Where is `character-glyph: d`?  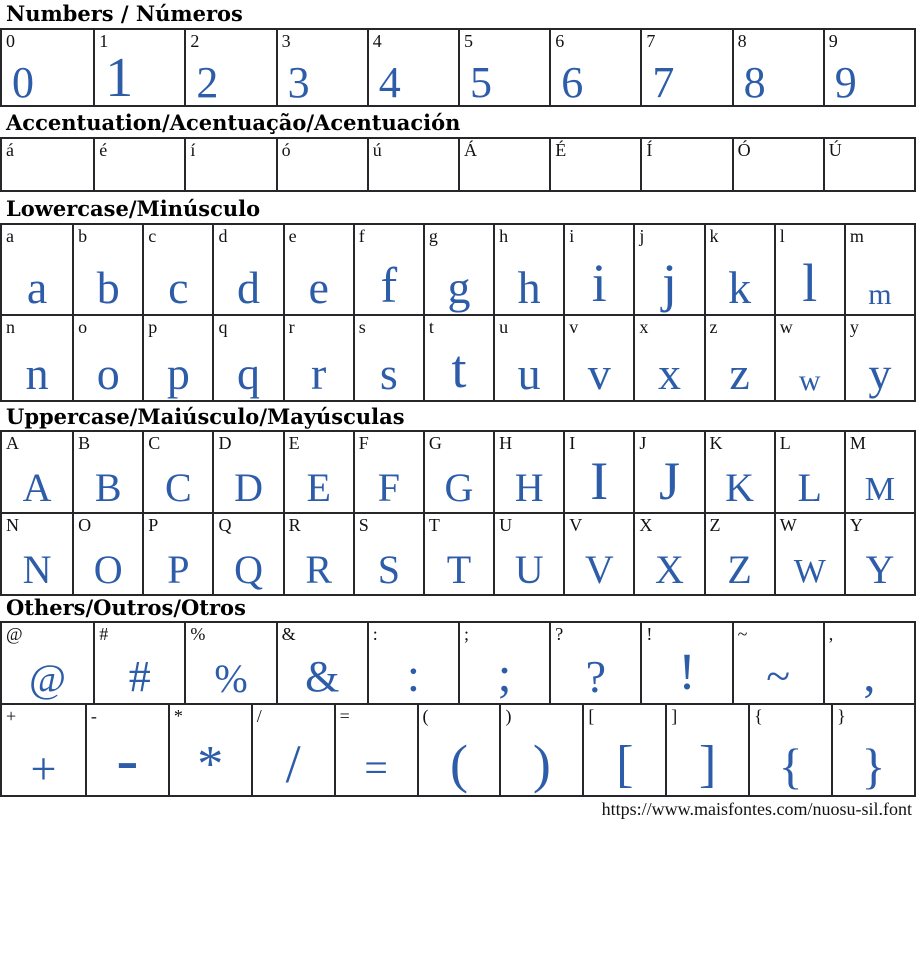
character-glyph: d is located at coordinates (249, 287).